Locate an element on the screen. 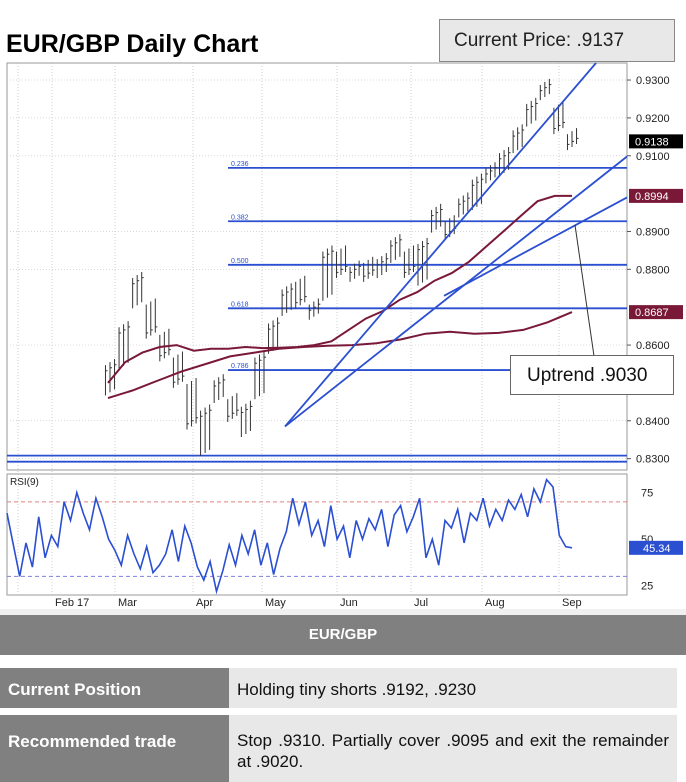 The height and width of the screenshot is (782, 686). rsi-badge-label: 45.34 is located at coordinates (657, 549).